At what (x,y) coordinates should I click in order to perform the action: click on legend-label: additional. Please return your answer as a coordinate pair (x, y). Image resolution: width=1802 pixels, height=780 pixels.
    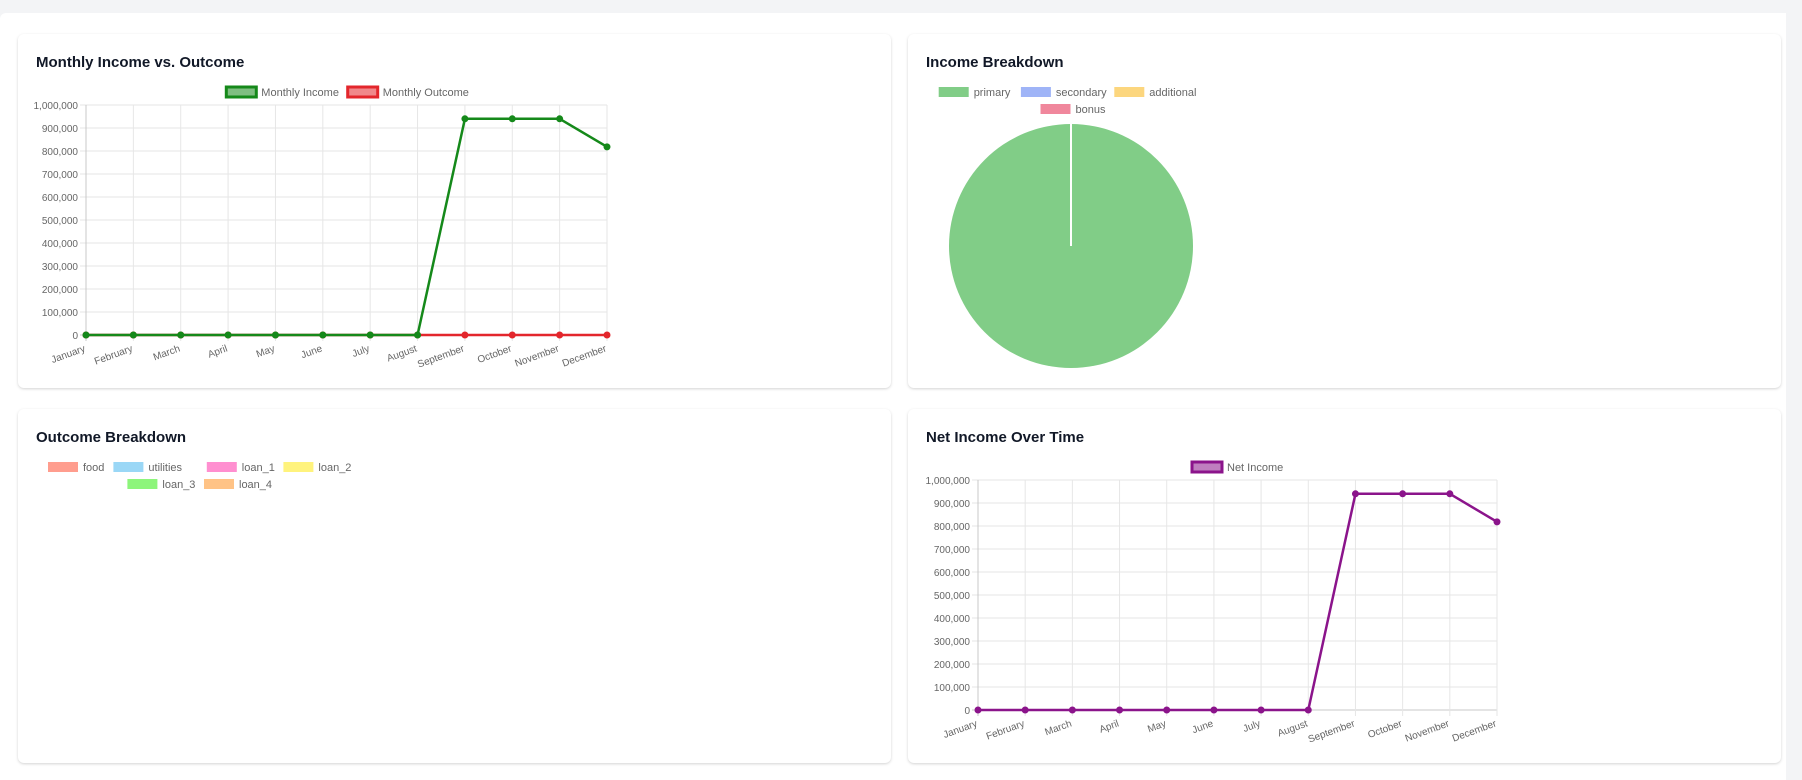
    Looking at the image, I should click on (1172, 93).